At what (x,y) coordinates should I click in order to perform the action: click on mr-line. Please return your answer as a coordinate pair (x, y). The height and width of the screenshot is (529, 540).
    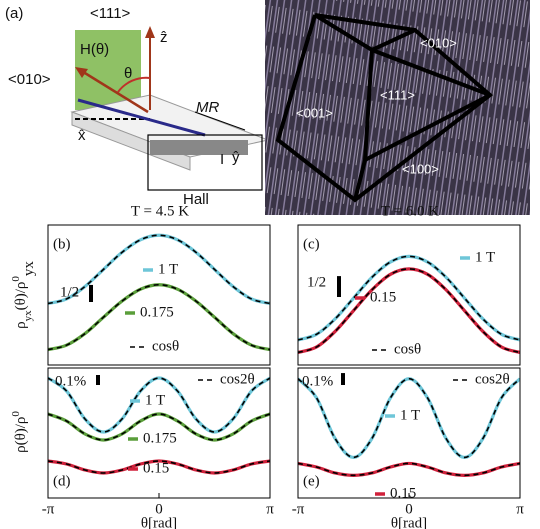
    Looking at the image, I should click on (220, 121).